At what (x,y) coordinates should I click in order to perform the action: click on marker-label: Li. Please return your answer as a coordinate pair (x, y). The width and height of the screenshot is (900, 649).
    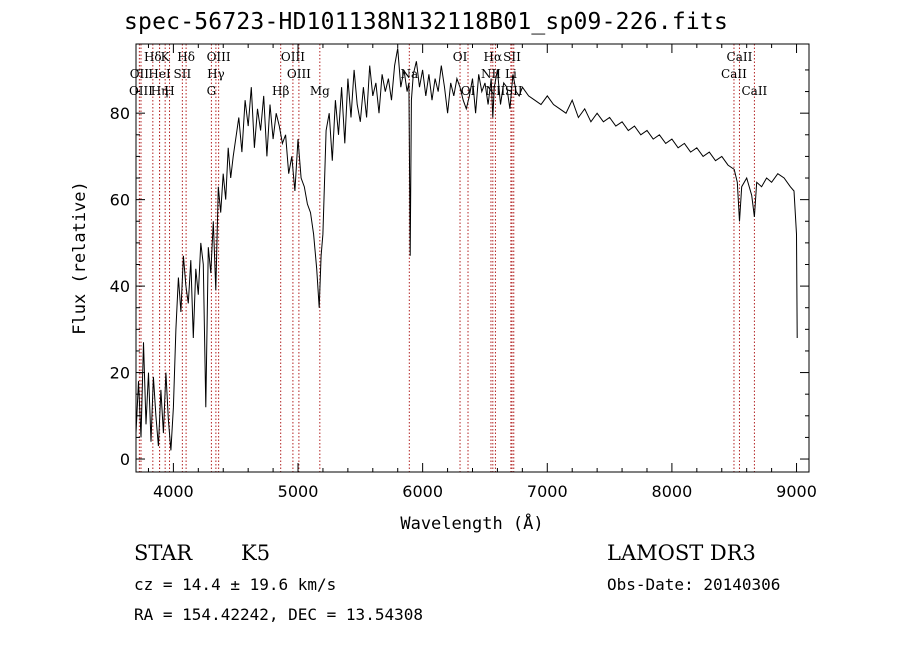
    Looking at the image, I should click on (511, 74).